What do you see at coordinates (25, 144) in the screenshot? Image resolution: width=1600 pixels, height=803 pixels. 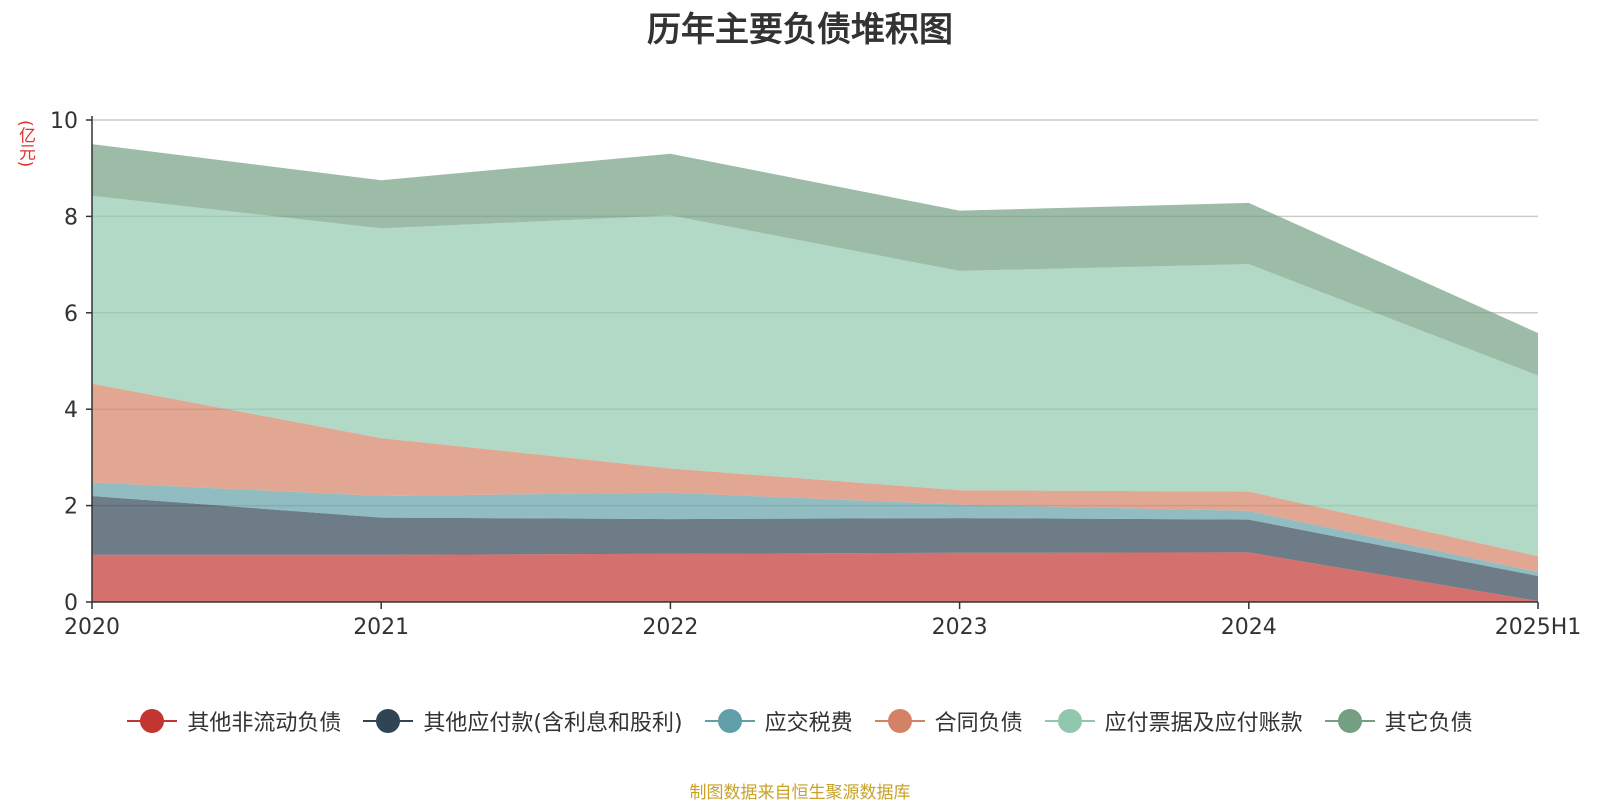 I see `y-axis-unit-label: (亿元)` at bounding box center [25, 144].